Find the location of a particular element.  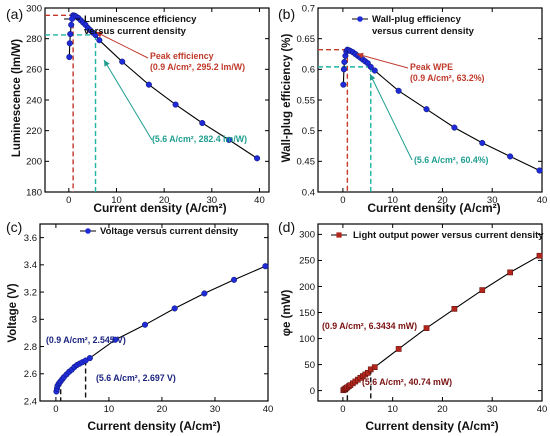

y-tick-label: 0.55 is located at coordinates (306, 100).